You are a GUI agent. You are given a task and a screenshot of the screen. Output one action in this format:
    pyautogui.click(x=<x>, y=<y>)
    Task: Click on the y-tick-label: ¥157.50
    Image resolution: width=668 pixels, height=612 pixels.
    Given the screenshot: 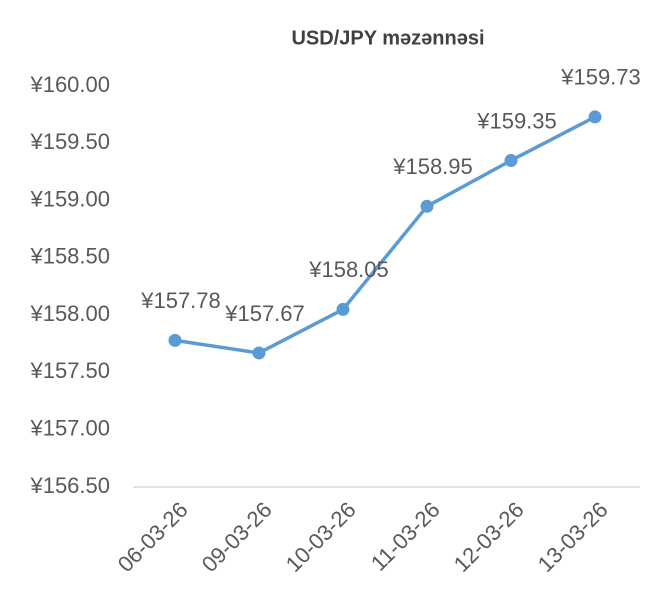 What is the action you would take?
    pyautogui.click(x=69, y=370)
    